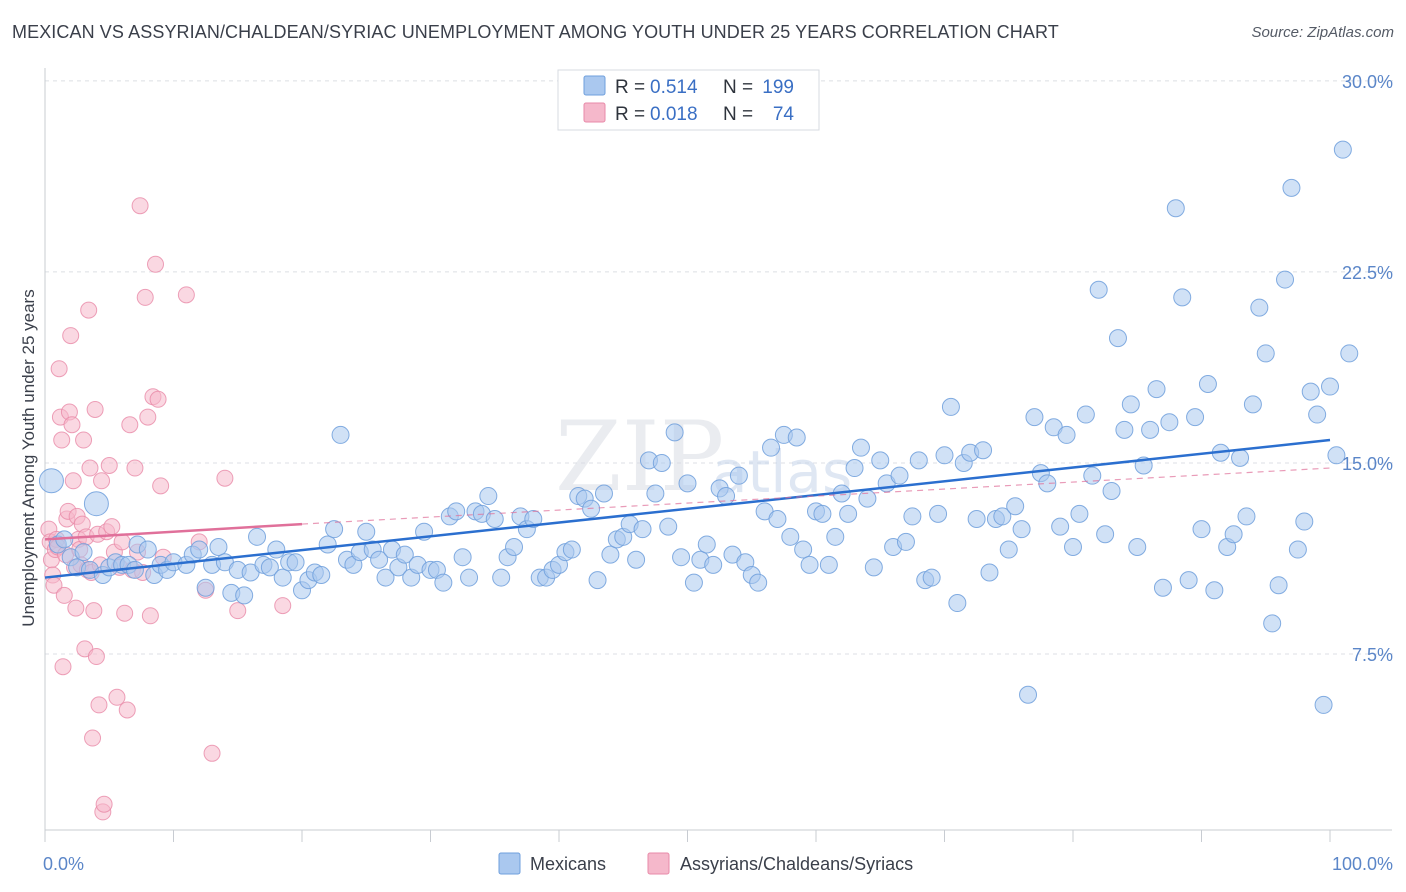  I want to click on bottom-legend-swatch-assyrians, so click(658, 863).